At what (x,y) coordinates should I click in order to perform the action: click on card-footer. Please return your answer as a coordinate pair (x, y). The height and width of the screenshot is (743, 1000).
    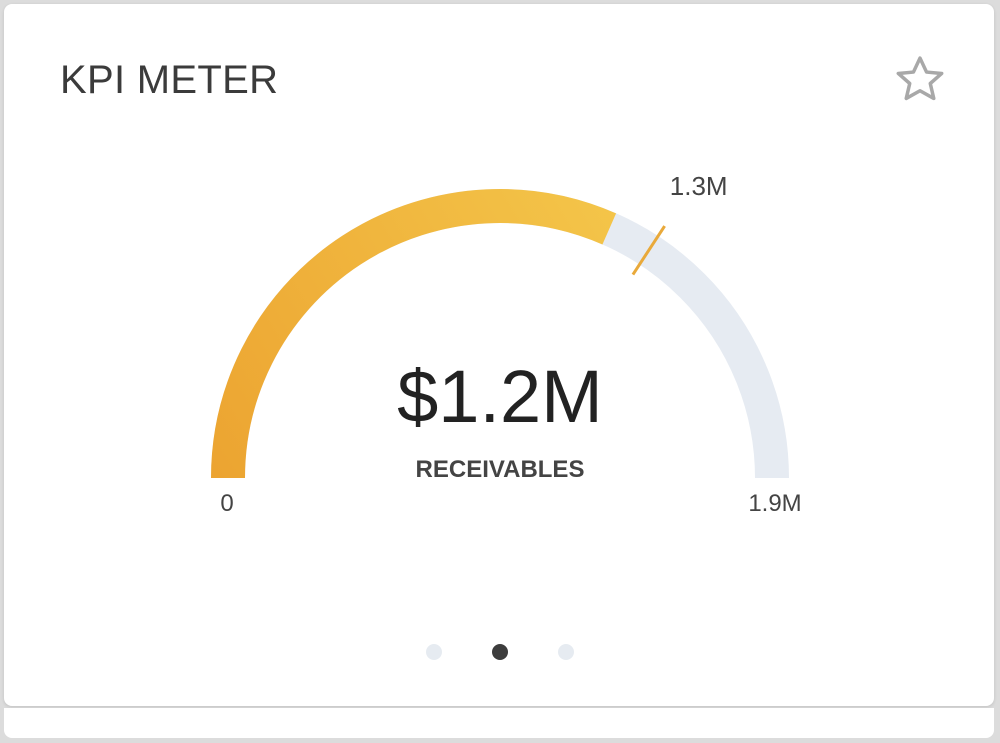
    Looking at the image, I should click on (499, 723).